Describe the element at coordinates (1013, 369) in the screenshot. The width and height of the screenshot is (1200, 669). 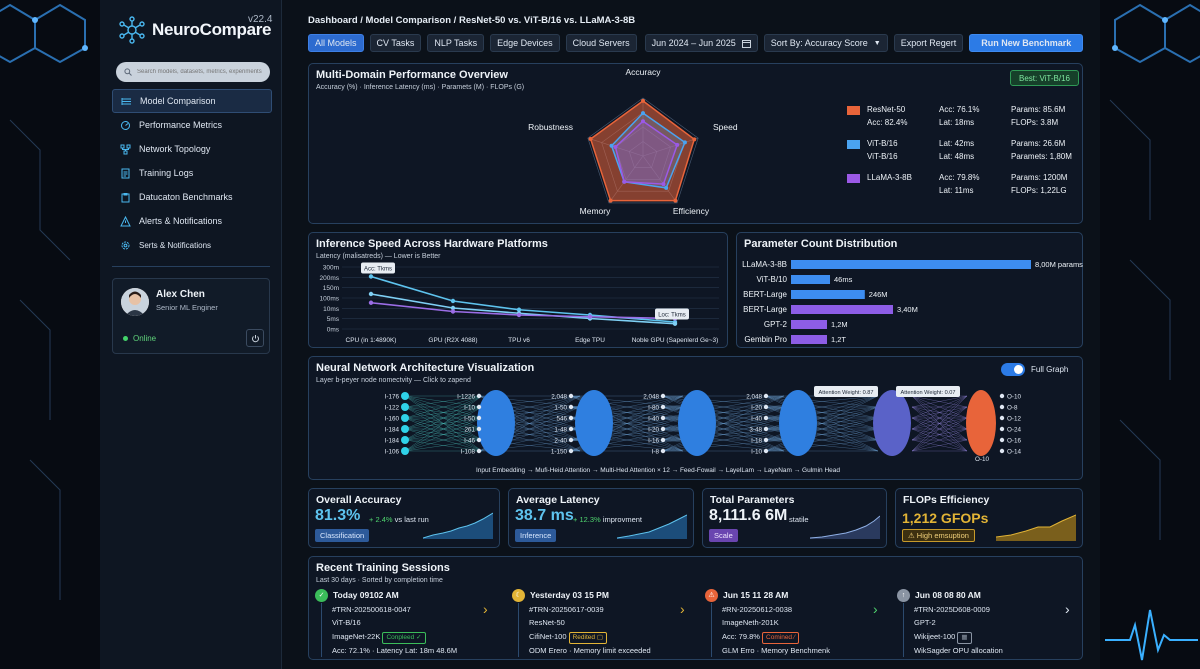
I see `toggle-switch` at that location.